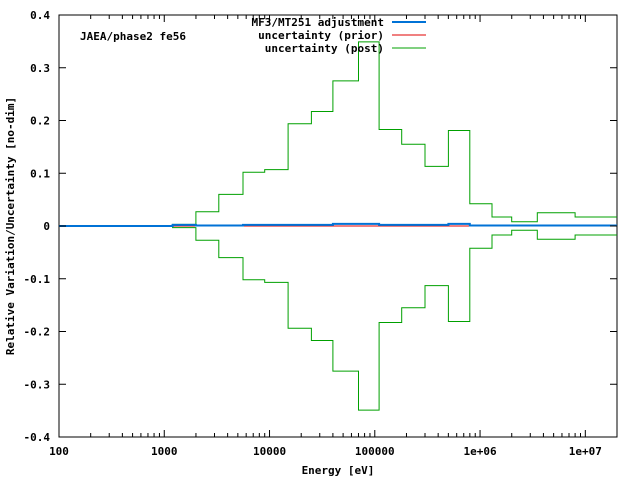 The image size is (640, 480). Describe the element at coordinates (585, 451) in the screenshot. I see `x-tick-label: 1e+07` at that location.